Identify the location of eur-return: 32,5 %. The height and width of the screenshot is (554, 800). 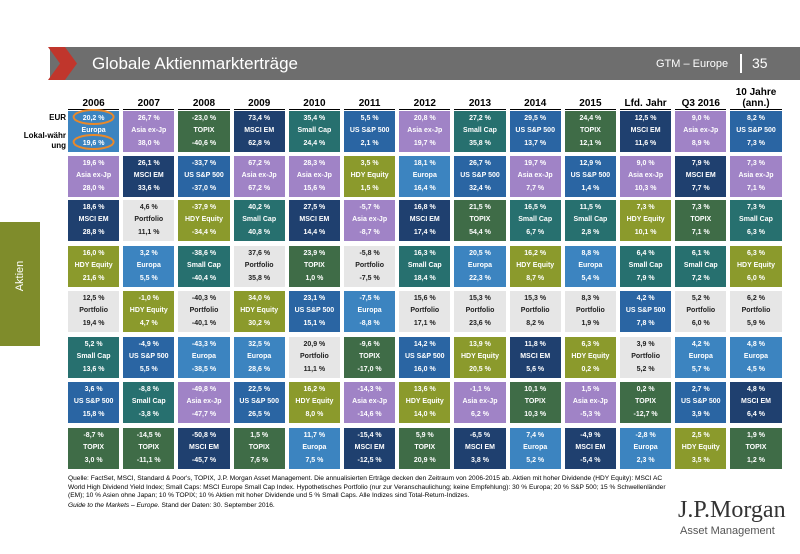
(259, 344).